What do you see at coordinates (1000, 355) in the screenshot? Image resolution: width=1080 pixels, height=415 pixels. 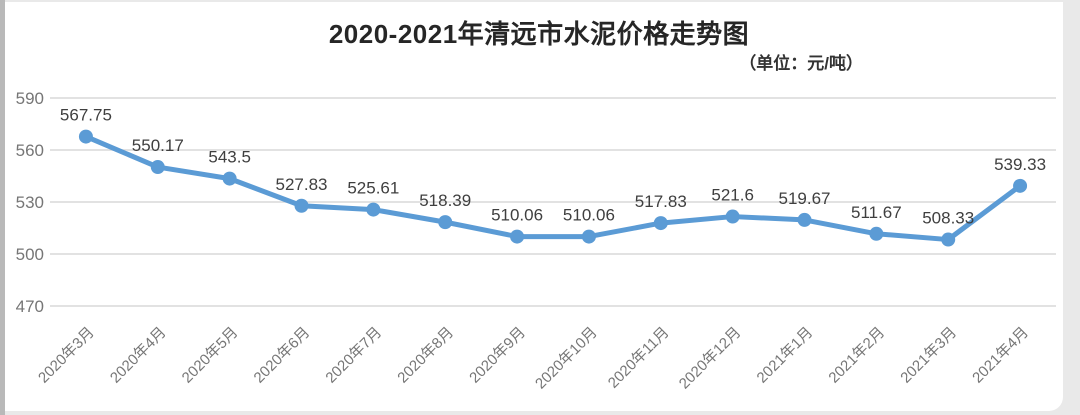 I see `x-tick-label: 2021年4月` at bounding box center [1000, 355].